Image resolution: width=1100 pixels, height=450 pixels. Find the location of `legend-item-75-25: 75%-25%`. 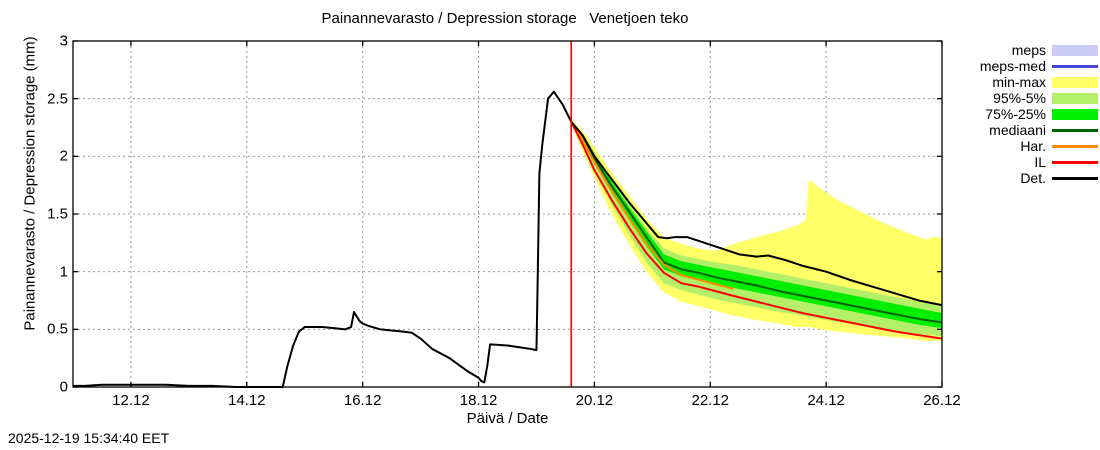

legend-item-75-25: 75%-25% is located at coordinates (1030, 114).